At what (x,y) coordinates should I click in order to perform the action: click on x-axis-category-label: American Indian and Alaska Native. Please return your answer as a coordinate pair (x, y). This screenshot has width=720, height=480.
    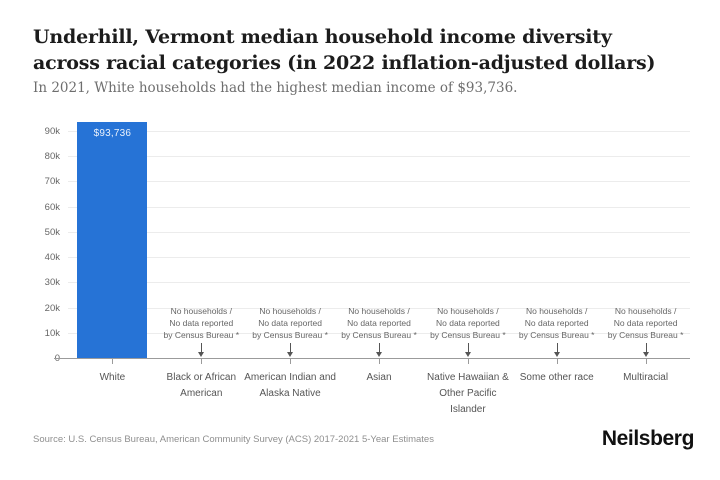
    Looking at the image, I should click on (290, 385).